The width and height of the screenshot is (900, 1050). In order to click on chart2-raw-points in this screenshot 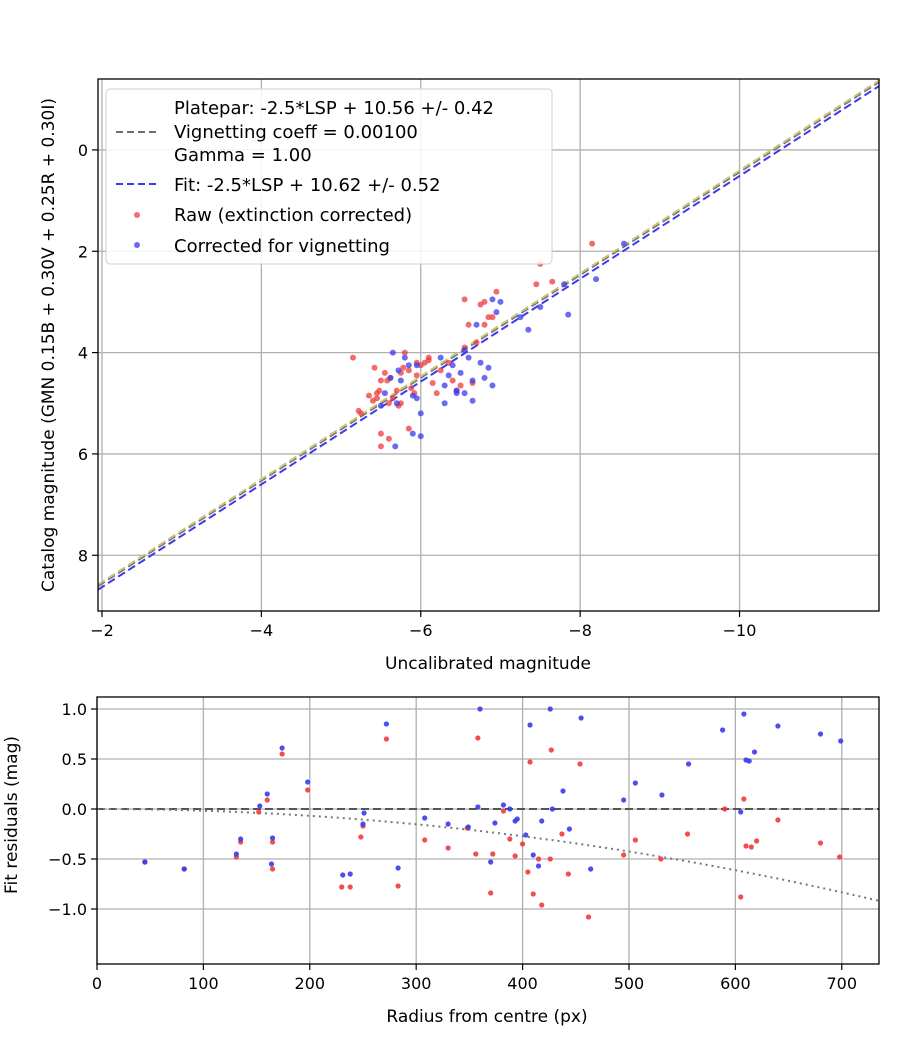, I will do `click(492, 827)`.